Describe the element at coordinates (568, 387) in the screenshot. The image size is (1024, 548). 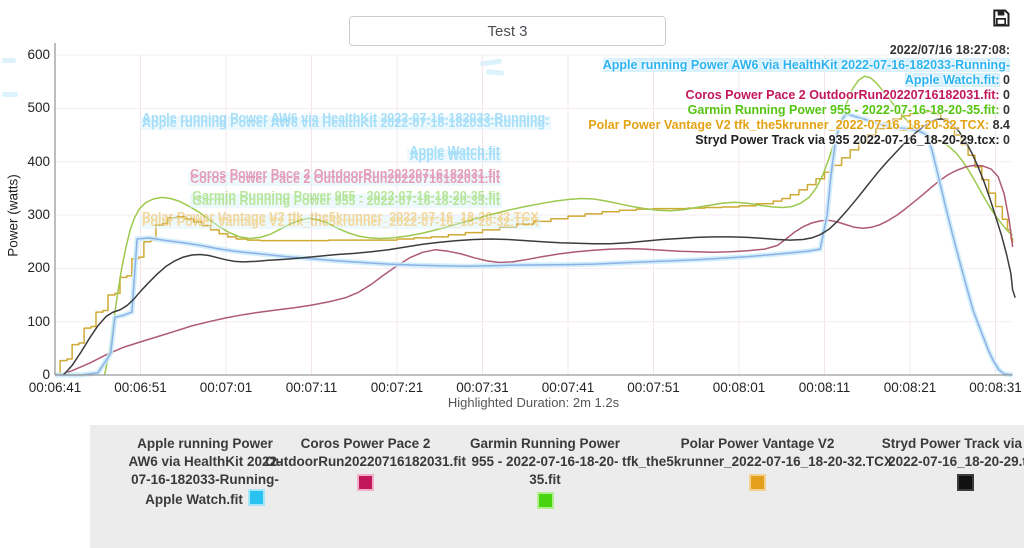
I see `x-tick-label: 00:07:41` at that location.